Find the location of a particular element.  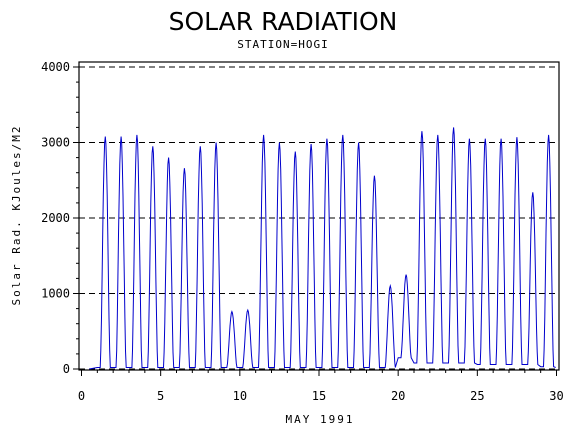

y-axis-label: Solar Rad. KJoules/M2 is located at coordinates (16, 214).